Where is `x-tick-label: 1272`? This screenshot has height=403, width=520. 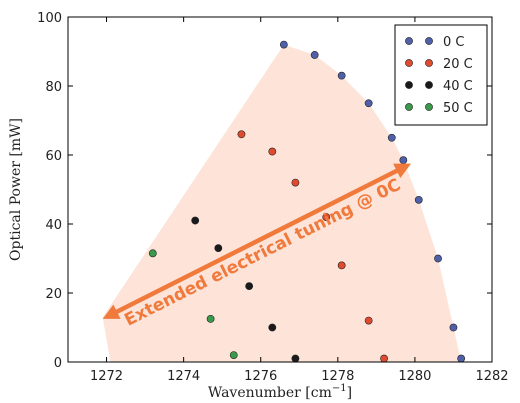
x-tick-label: 1272 is located at coordinates (106, 376).